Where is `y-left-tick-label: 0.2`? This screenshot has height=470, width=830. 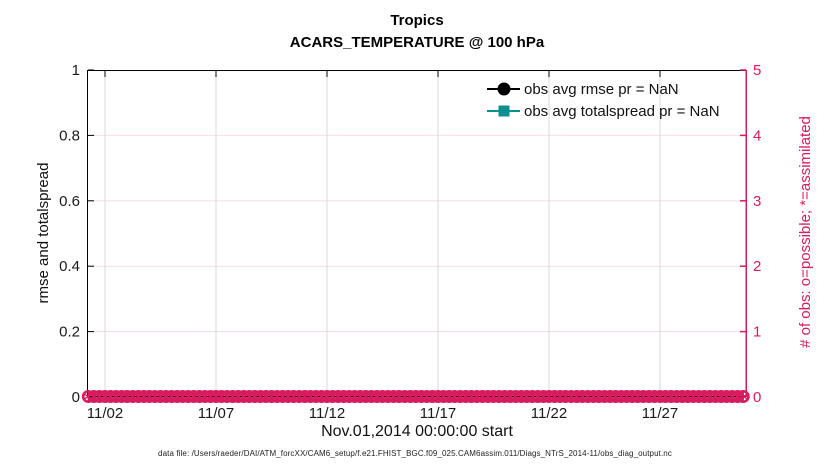
y-left-tick-label: 0.2 is located at coordinates (69, 332).